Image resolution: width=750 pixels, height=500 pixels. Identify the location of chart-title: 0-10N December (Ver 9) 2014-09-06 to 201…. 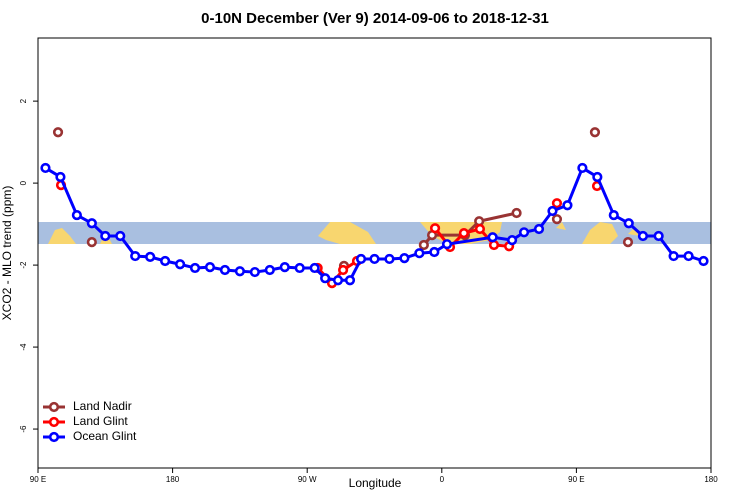
(375, 18).